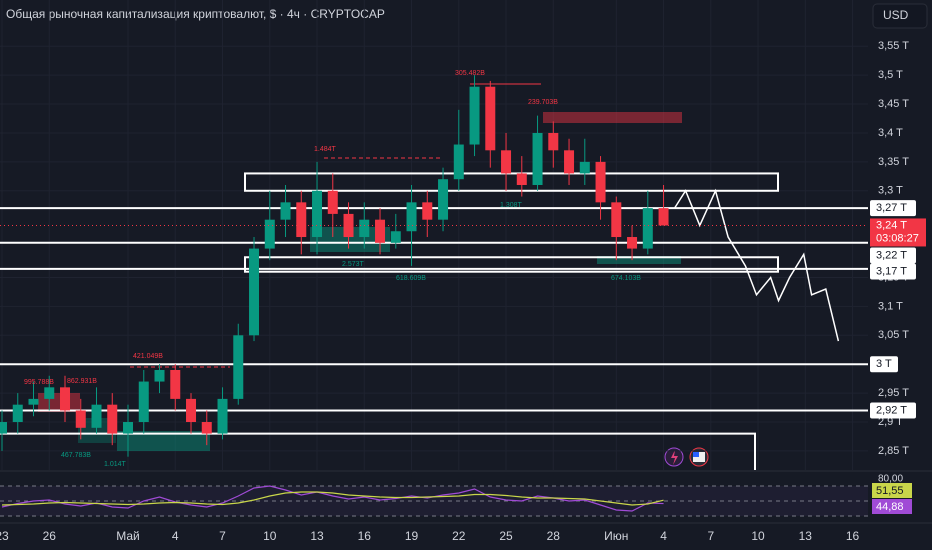 The width and height of the screenshot is (932, 550). I want to click on x-tick-label: 19, so click(412, 536).